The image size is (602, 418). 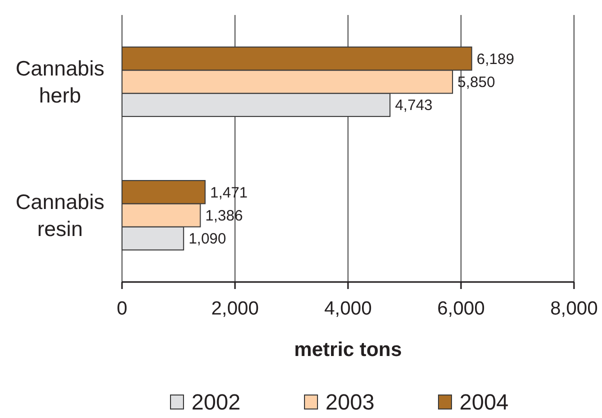 What do you see at coordinates (574, 309) in the screenshot?
I see `x-tick-label: 8,000` at bounding box center [574, 309].